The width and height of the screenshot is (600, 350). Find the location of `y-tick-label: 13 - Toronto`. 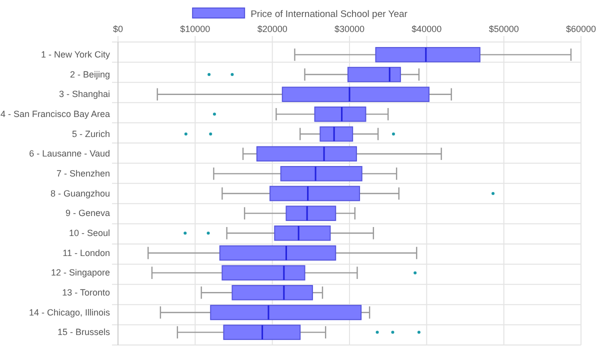

y-tick-label: 13 - Toronto is located at coordinates (86, 293).